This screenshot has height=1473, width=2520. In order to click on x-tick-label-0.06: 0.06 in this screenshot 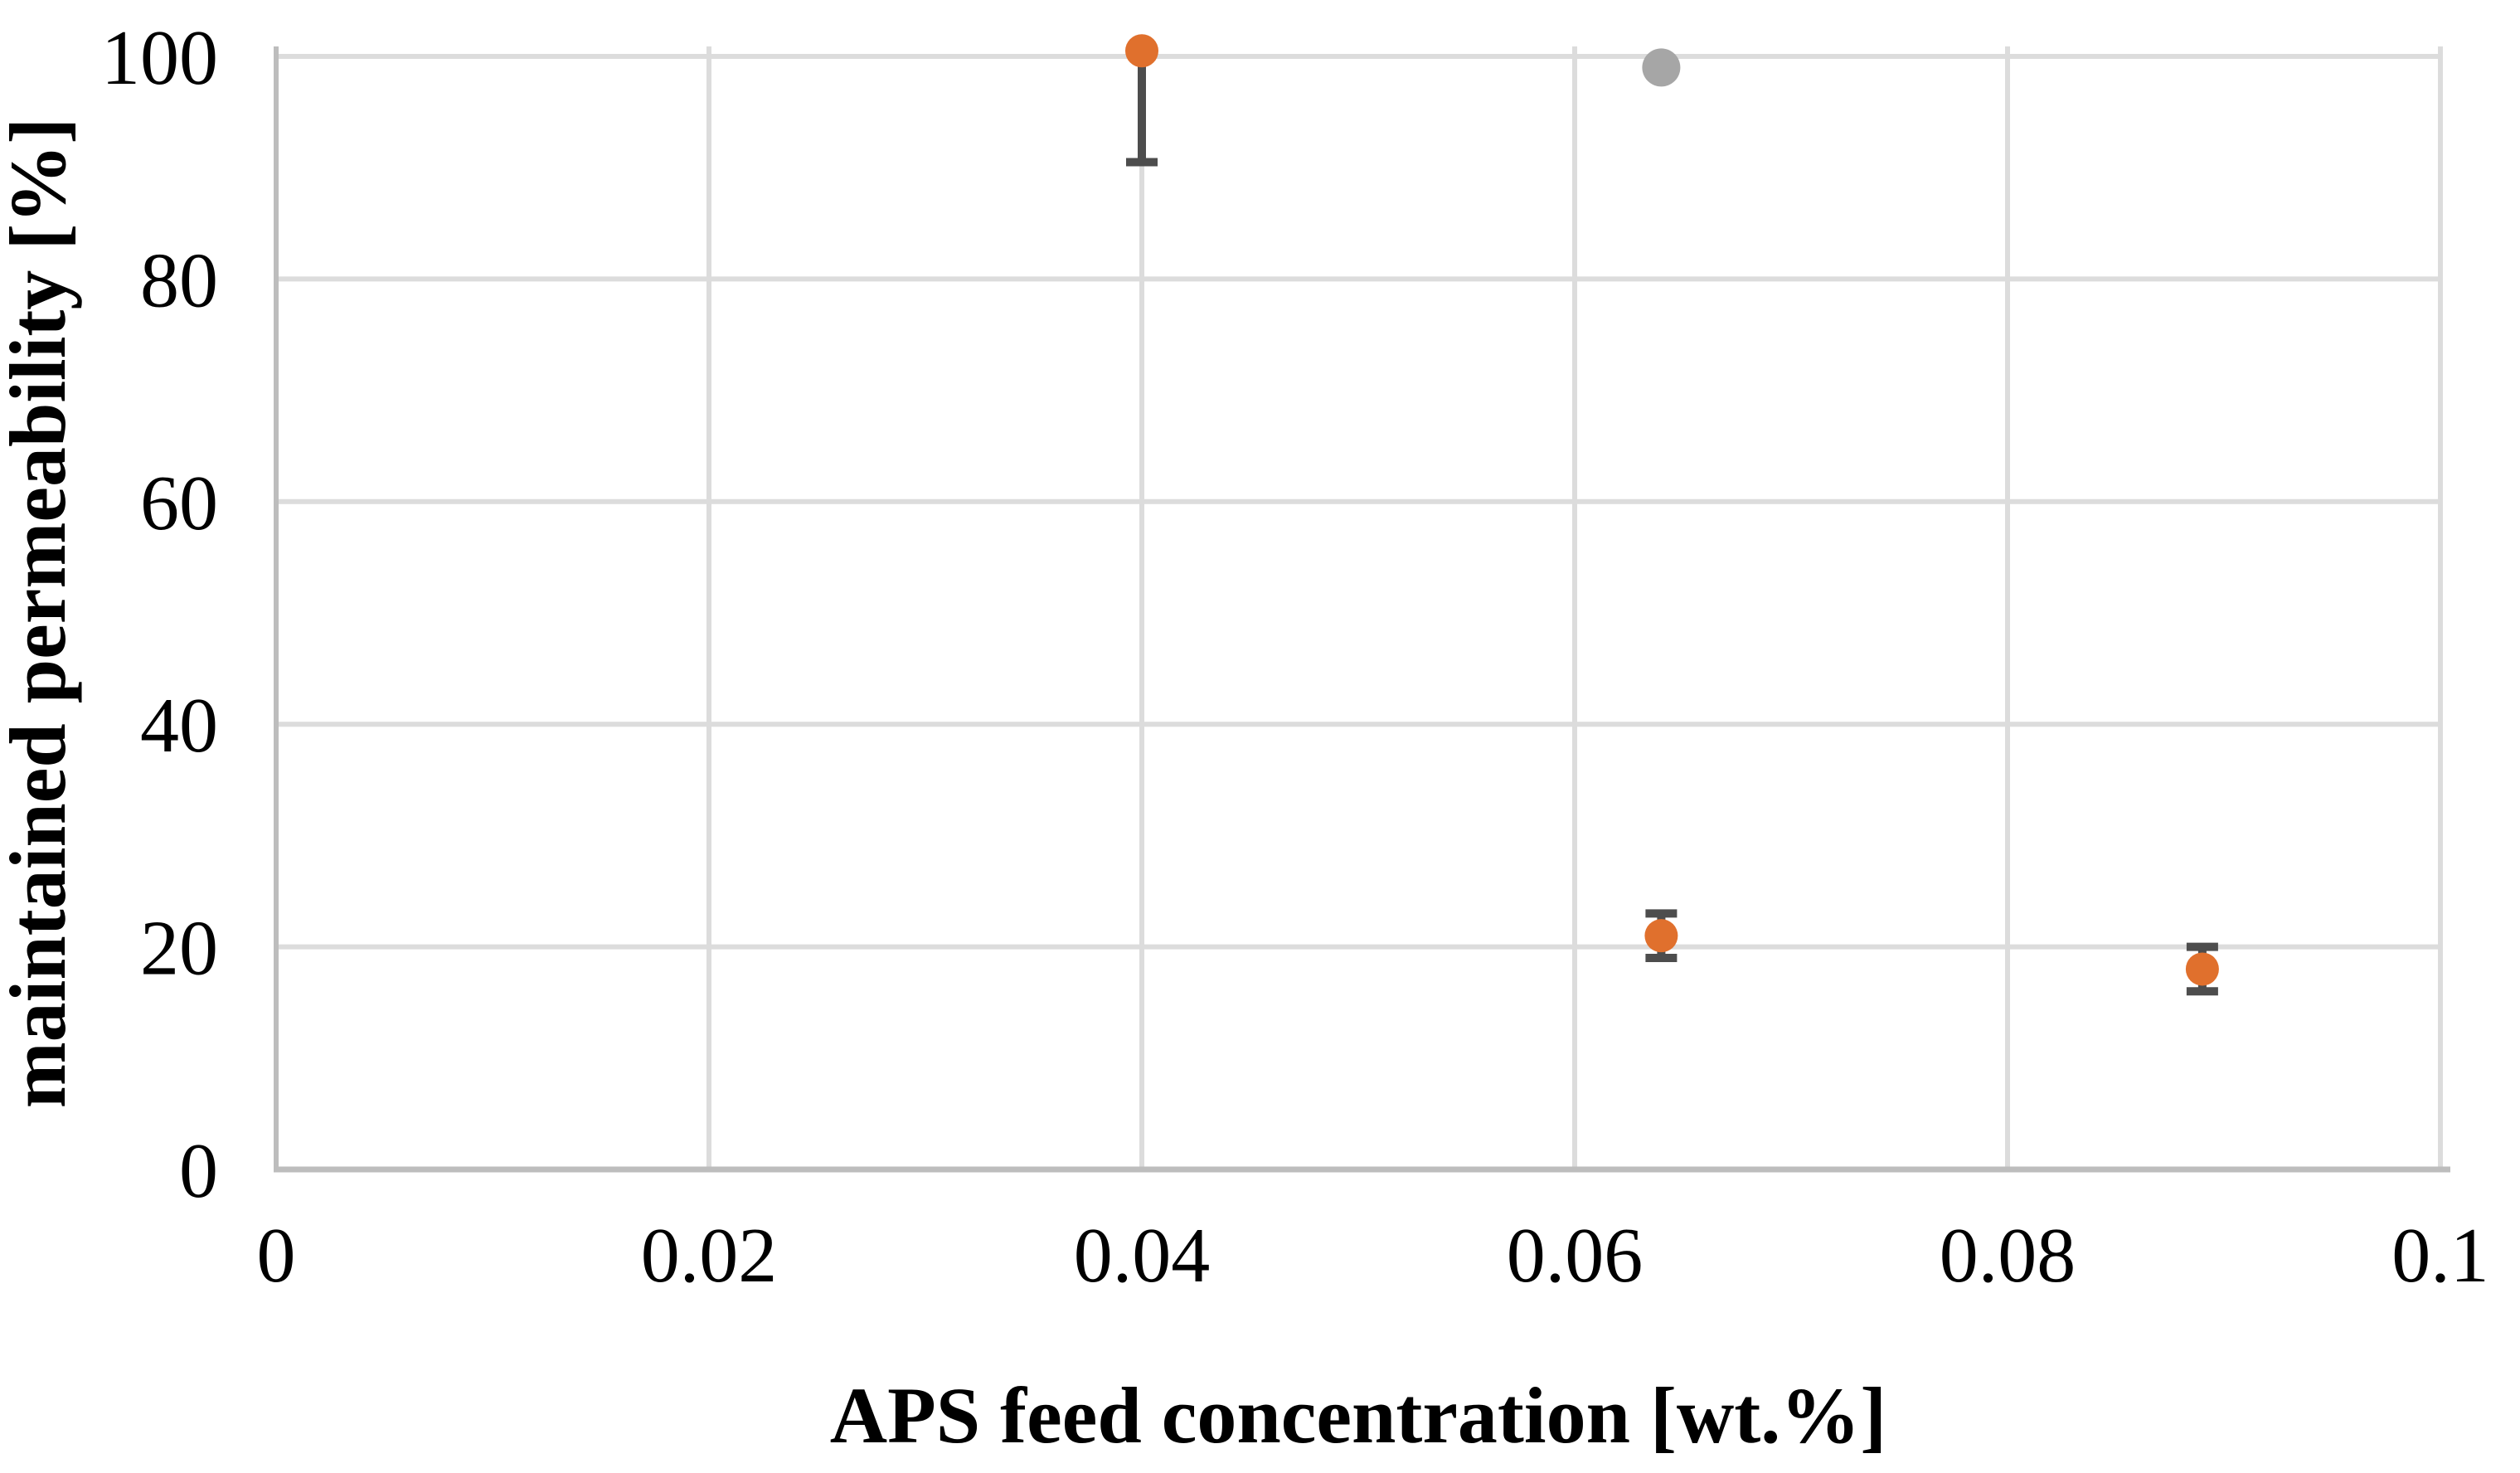, I will do `click(1575, 1256)`.